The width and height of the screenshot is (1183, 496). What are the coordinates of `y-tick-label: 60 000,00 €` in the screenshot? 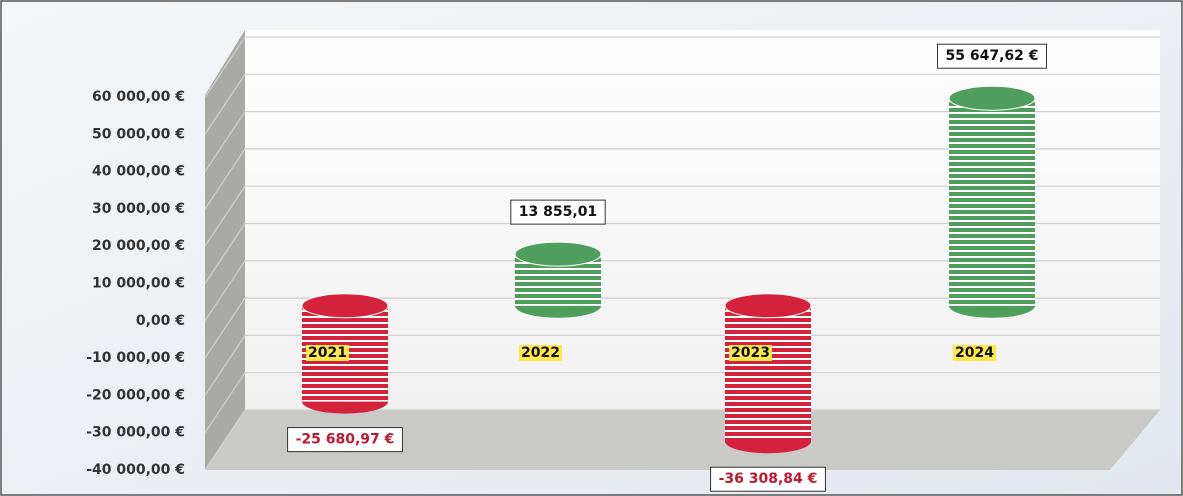 It's located at (138, 97).